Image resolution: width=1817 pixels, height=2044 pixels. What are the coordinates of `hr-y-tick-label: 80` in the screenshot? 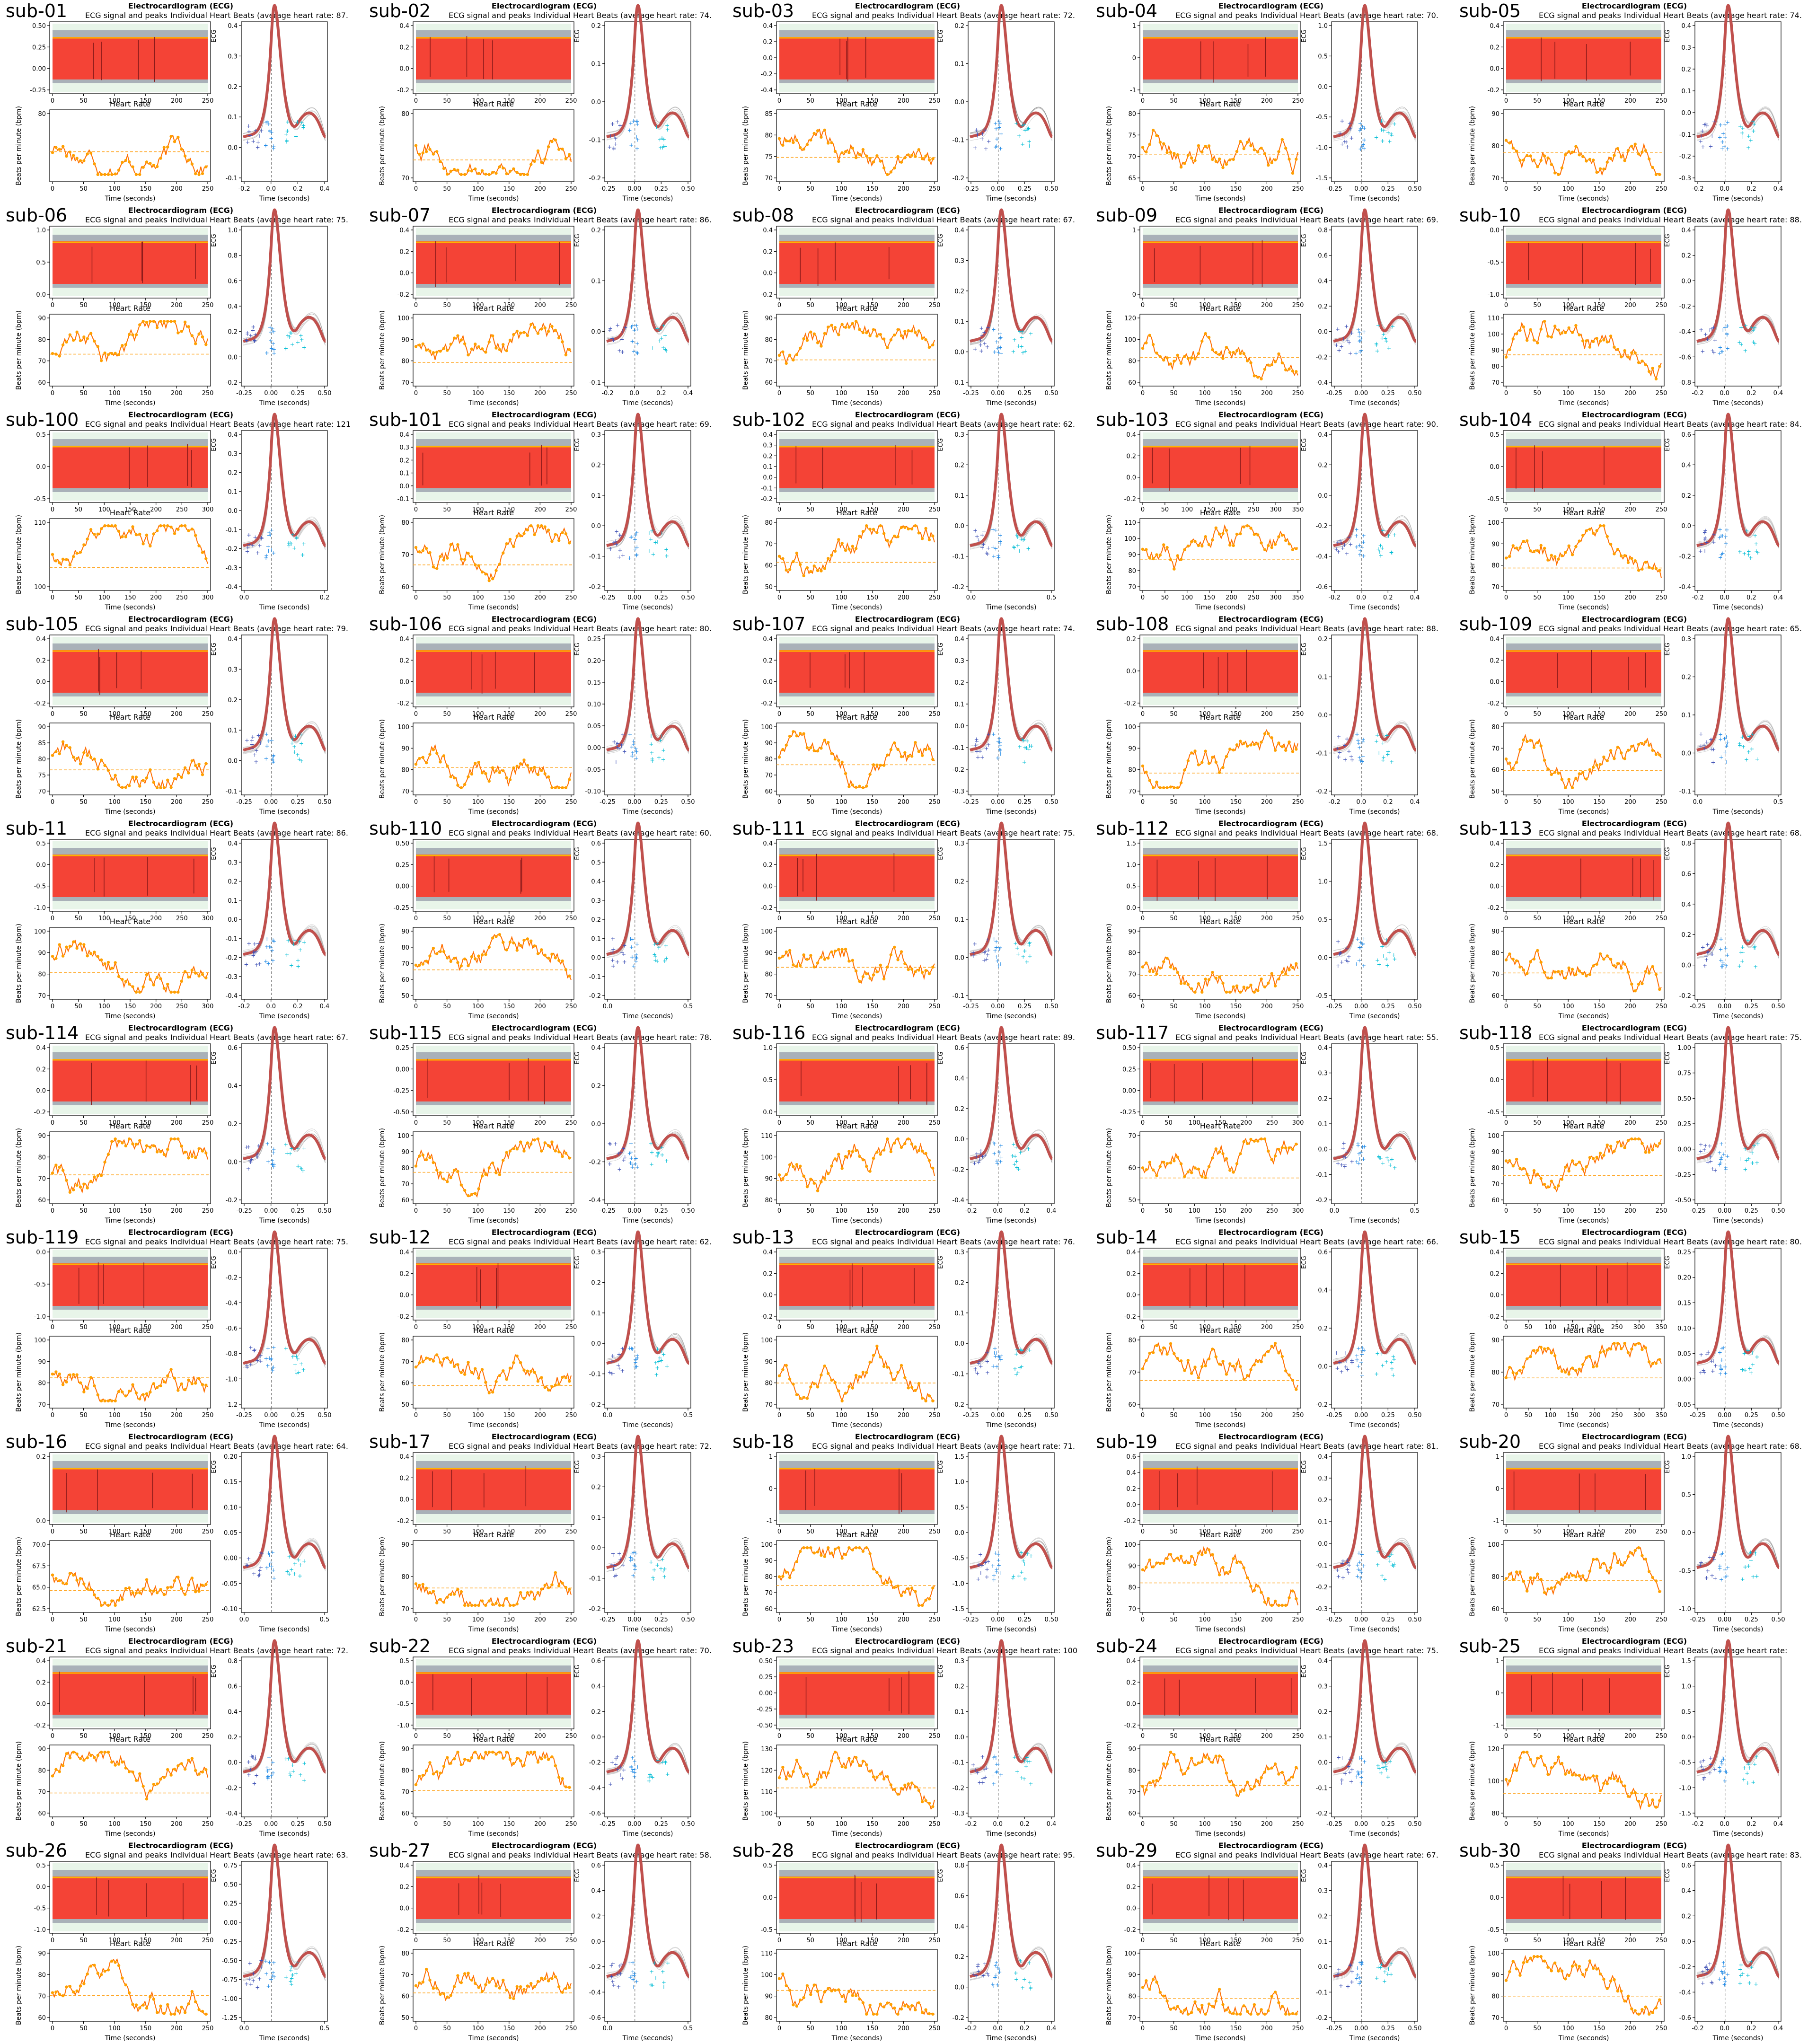 It's located at (42, 1157).